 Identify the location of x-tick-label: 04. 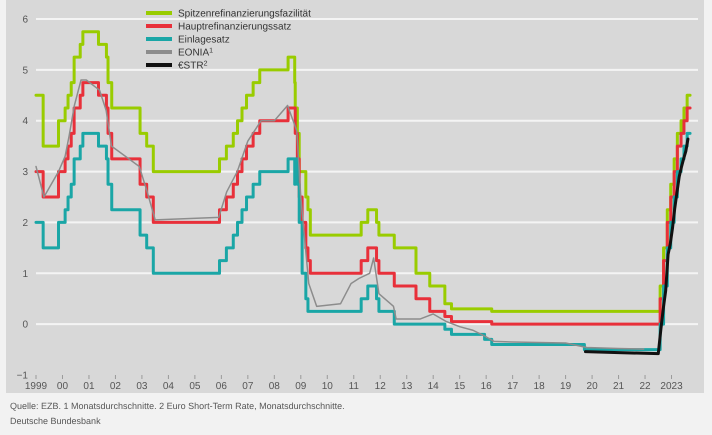
(168, 386).